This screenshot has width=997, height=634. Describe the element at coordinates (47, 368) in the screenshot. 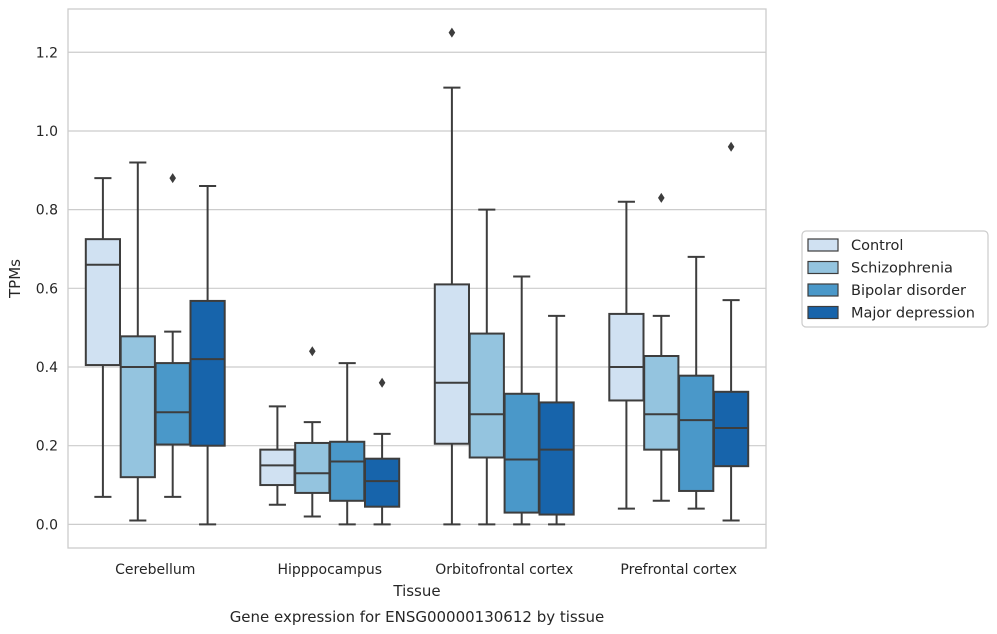

I see `y-tick-label: 0.4` at that location.